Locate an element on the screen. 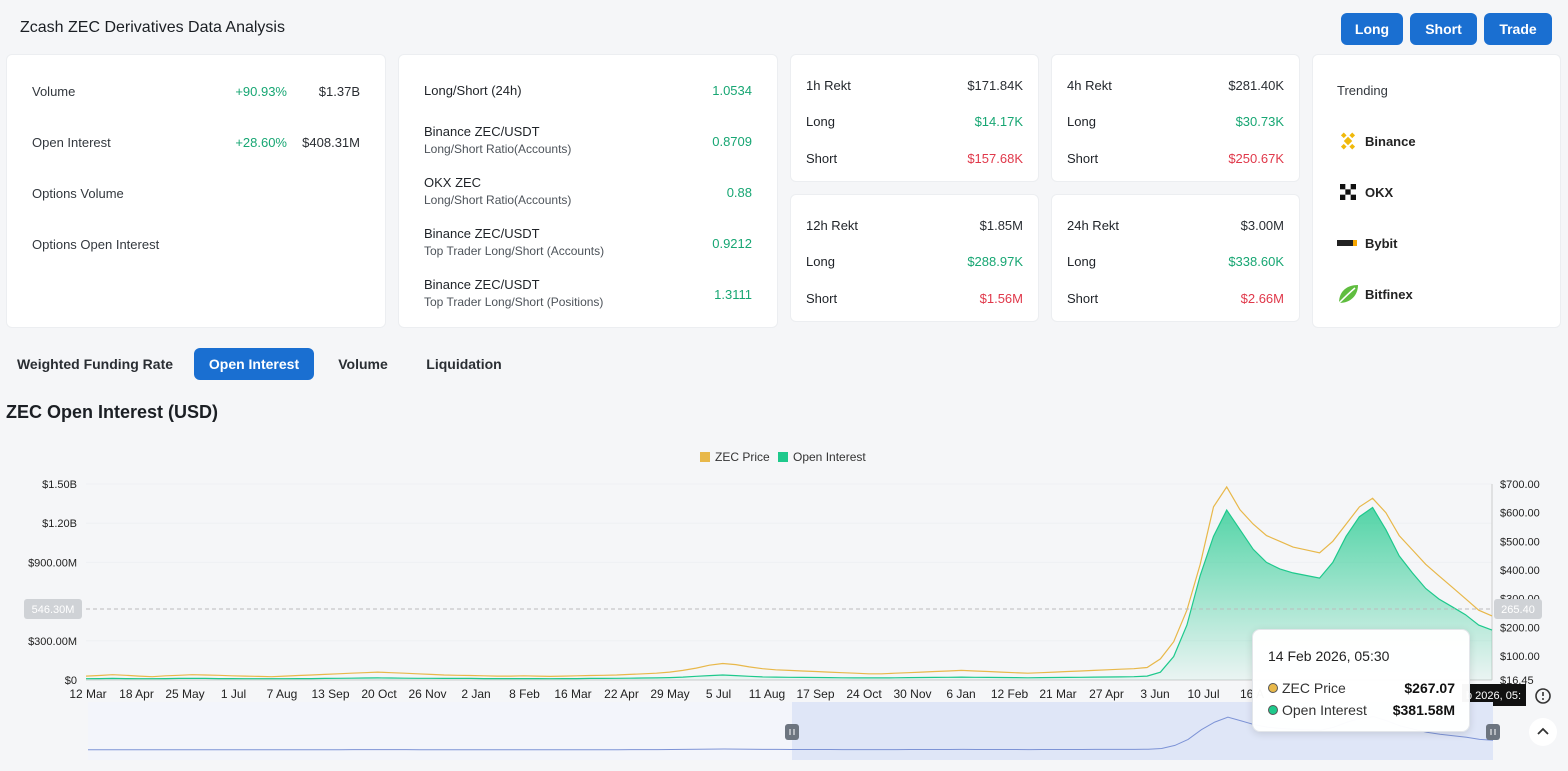  bybit-icon is located at coordinates (1348, 243).